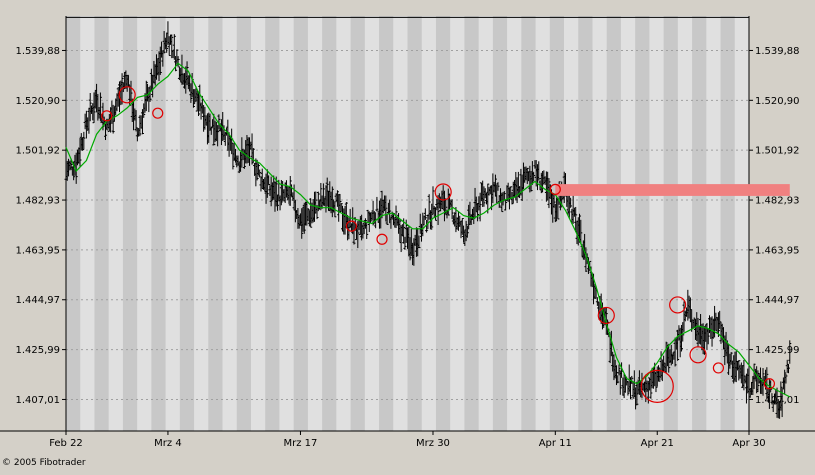  Describe the element at coordinates (777, 151) in the screenshot. I see `y-tick-label-right: 1.501,92` at that location.